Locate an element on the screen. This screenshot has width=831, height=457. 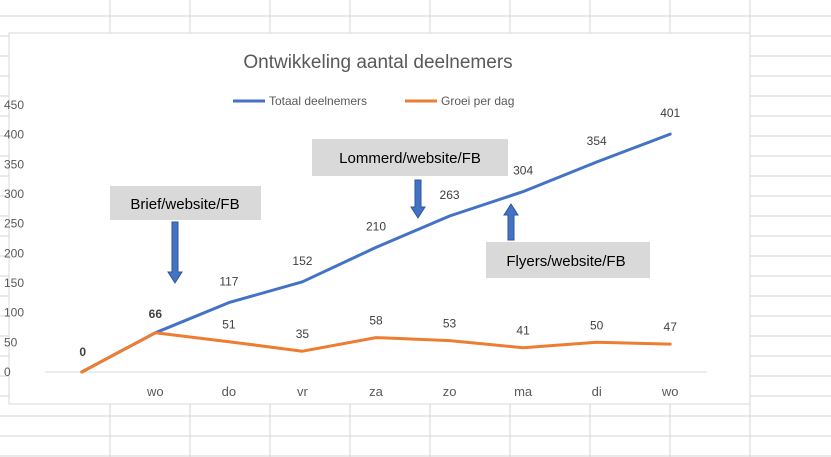
annotation-text-flyers: Flyers/website/FB is located at coordinates (565, 261).